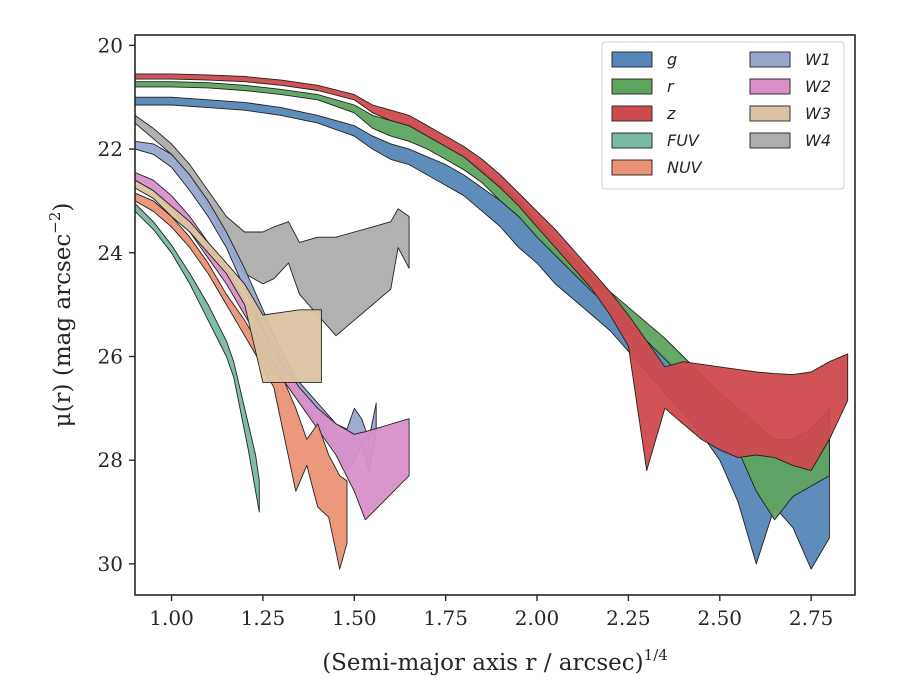 The image size is (900, 700). Describe the element at coordinates (171, 618) in the screenshot. I see `x-tick-label: 1.00` at that location.